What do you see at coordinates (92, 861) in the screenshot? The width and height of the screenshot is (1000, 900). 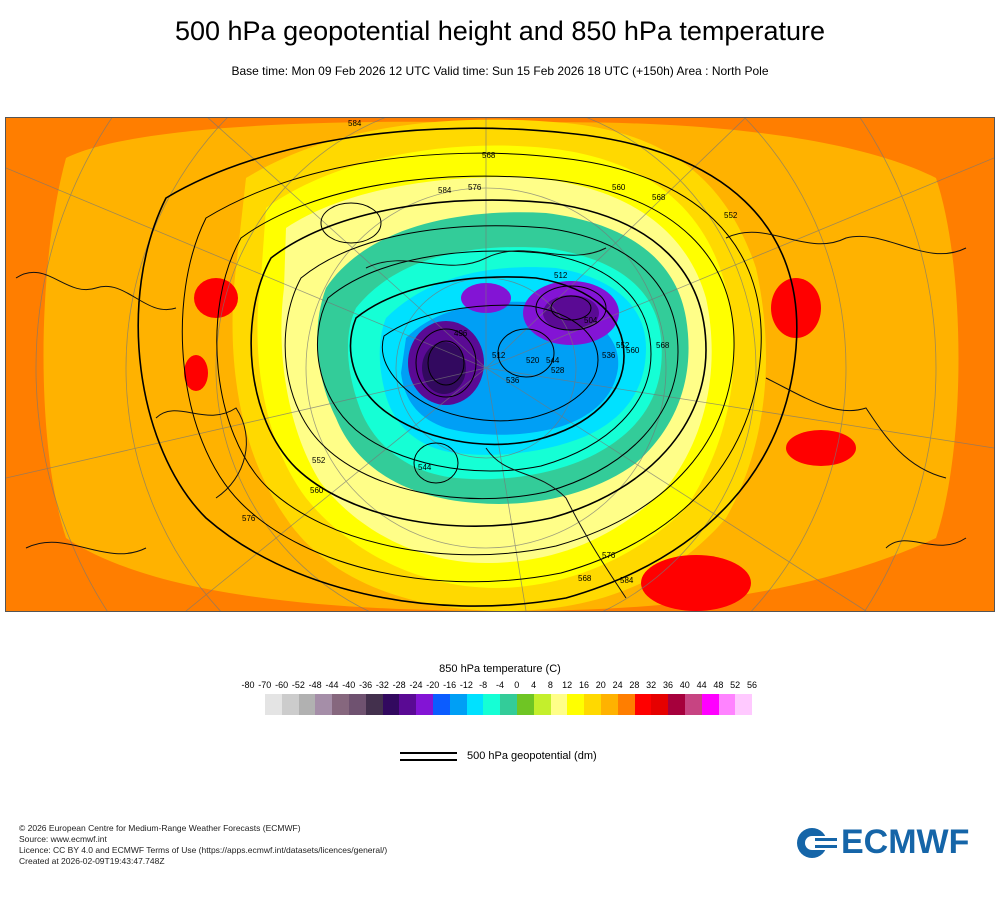 I see `created-text: Created at 2026-02-09T19:43:47.748Z` at bounding box center [92, 861].